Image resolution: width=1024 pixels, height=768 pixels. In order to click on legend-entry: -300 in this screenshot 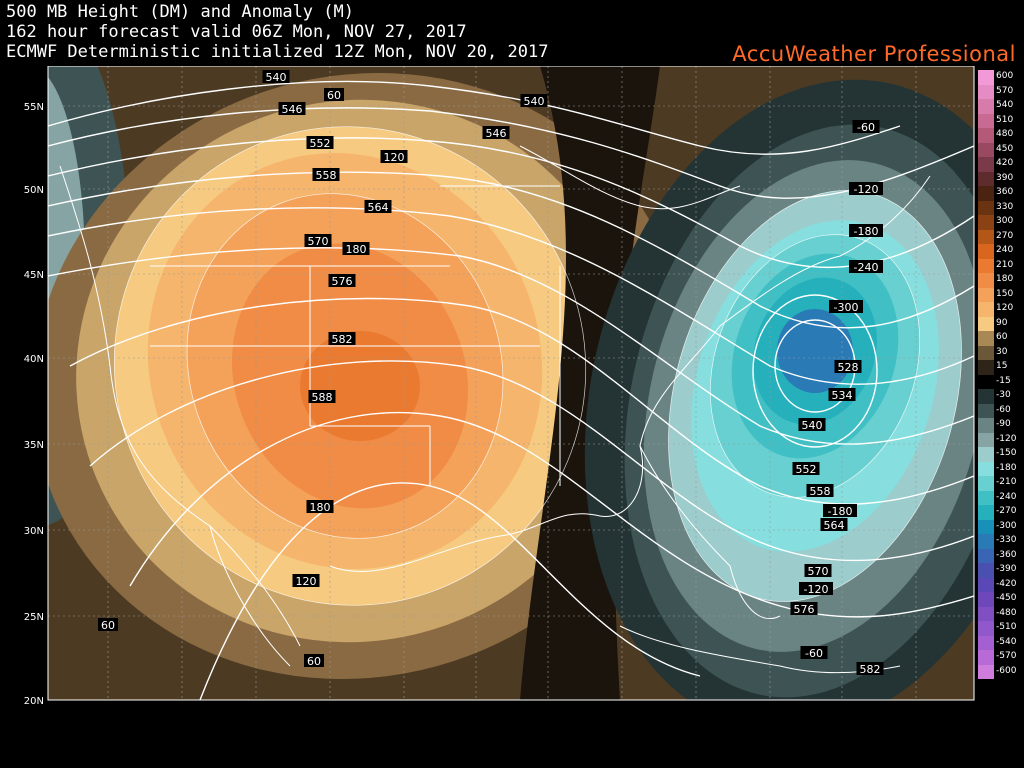, I will do `click(1000, 526)`.